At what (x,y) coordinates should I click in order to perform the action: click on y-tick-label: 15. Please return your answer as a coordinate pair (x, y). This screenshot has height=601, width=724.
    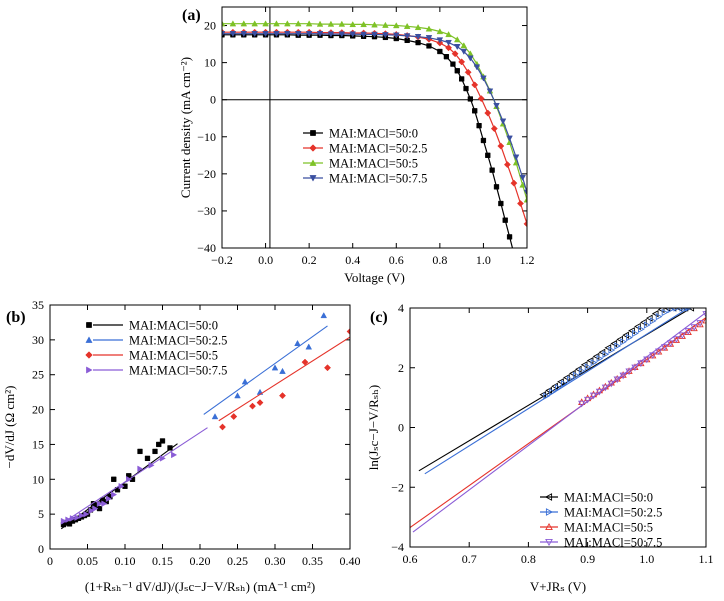
    Looking at the image, I should click on (38, 444).